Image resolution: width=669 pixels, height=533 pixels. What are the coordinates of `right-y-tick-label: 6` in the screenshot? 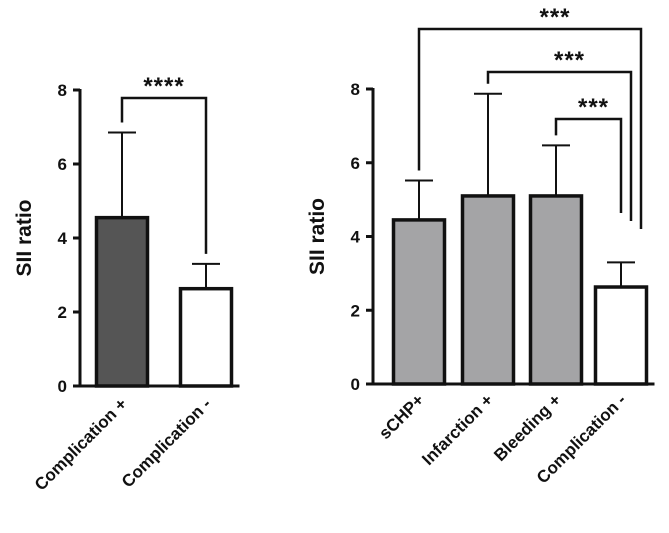 It's located at (355, 163).